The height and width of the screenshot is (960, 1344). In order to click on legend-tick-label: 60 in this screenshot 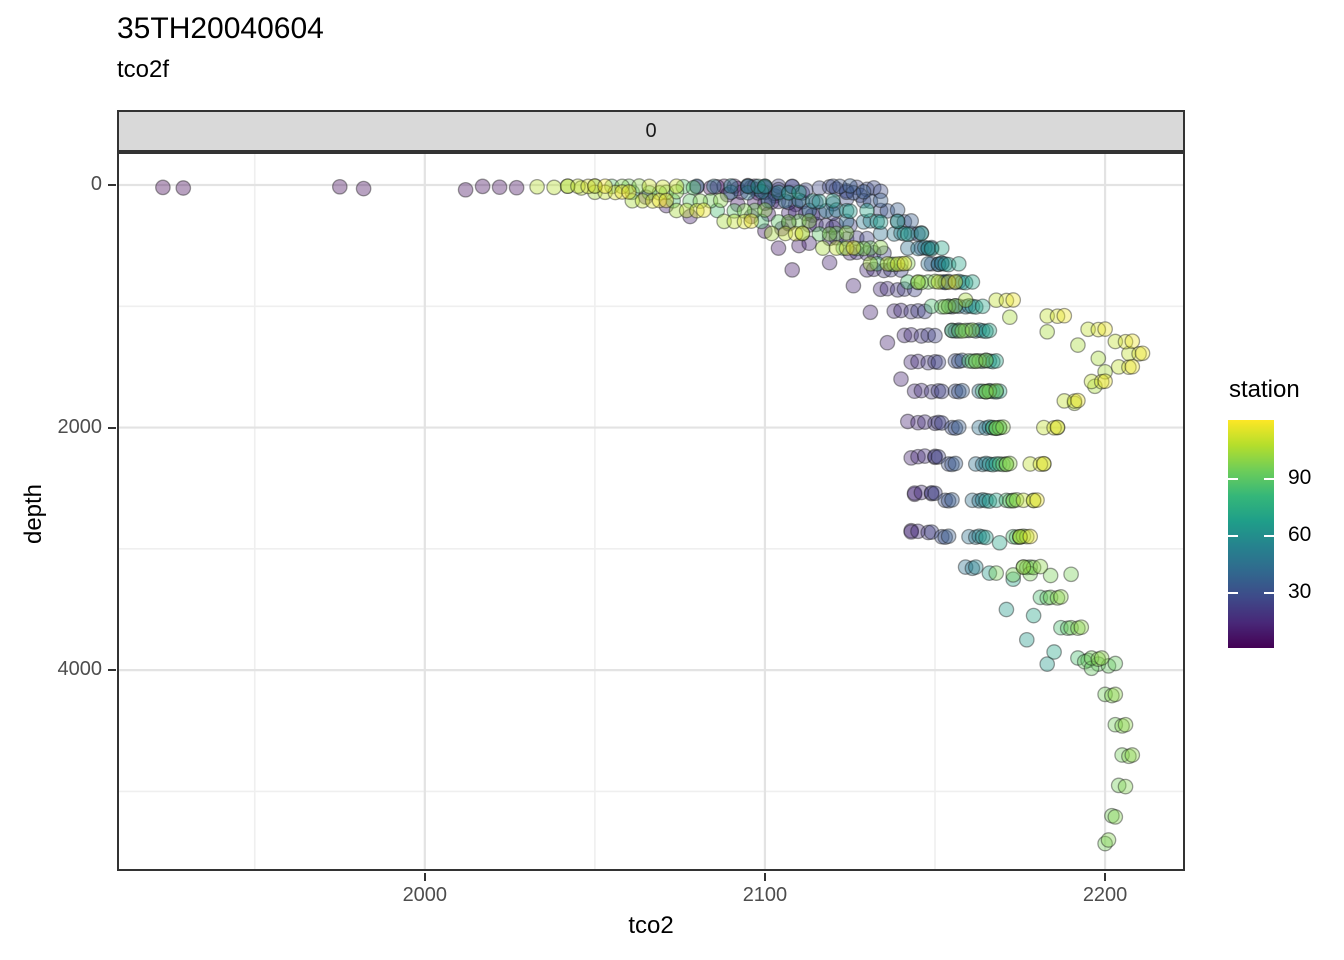, I will do `click(1300, 534)`.